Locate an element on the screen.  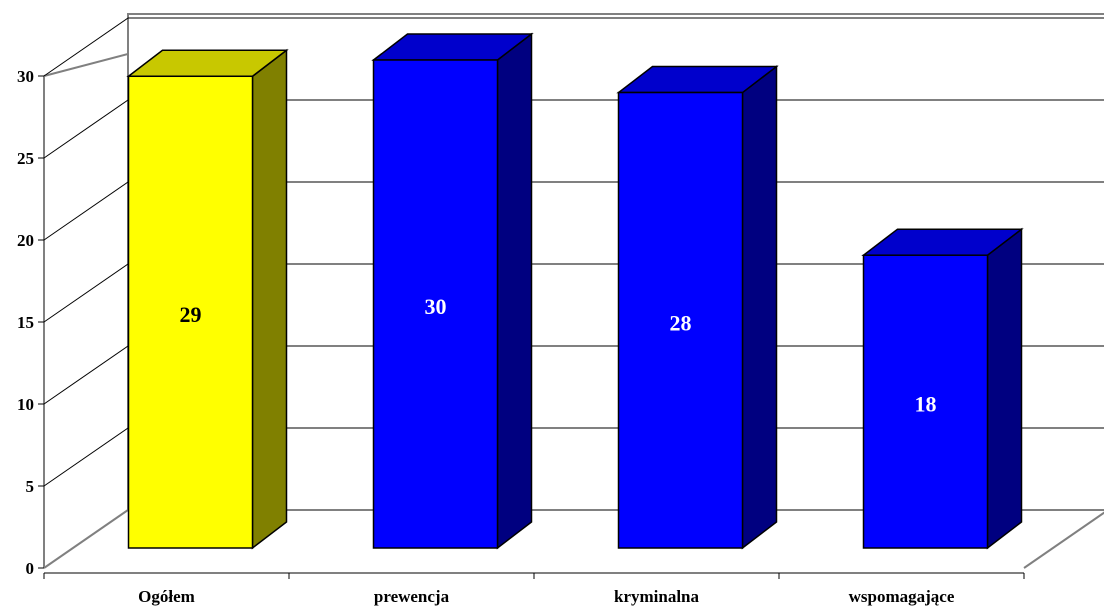
category-label: wspomagające is located at coordinates (902, 596).